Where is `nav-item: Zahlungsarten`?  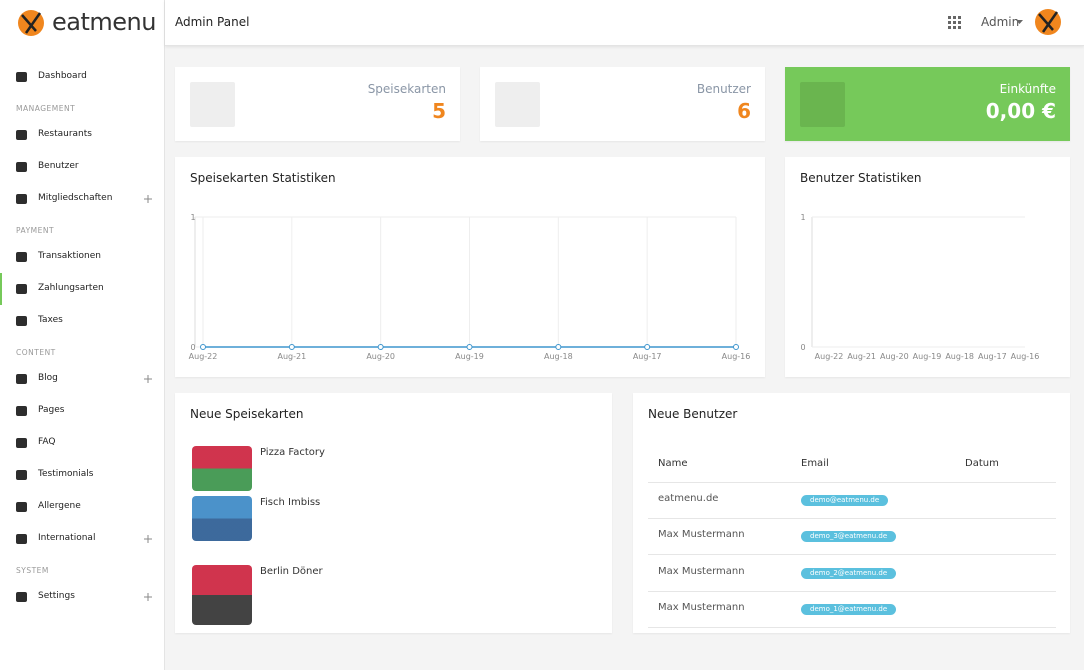 nav-item: Zahlungsarten is located at coordinates (71, 288).